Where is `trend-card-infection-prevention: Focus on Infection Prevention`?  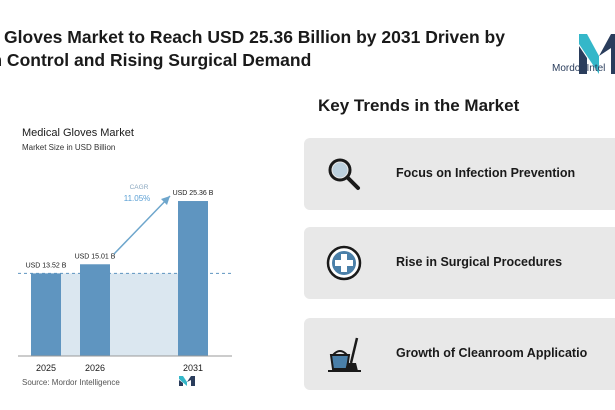 trend-card-infection-prevention: Focus on Infection Prevention is located at coordinates (459, 174).